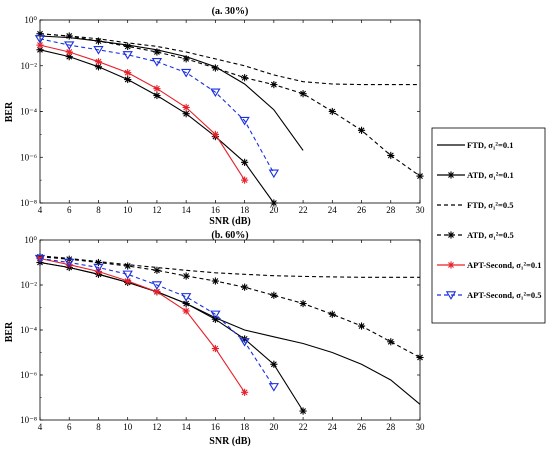 Image resolution: width=550 pixels, height=452 pixels. What do you see at coordinates (490, 235) in the screenshot?
I see `legend-label: ATD, σ₁²=0.5` at bounding box center [490, 235].